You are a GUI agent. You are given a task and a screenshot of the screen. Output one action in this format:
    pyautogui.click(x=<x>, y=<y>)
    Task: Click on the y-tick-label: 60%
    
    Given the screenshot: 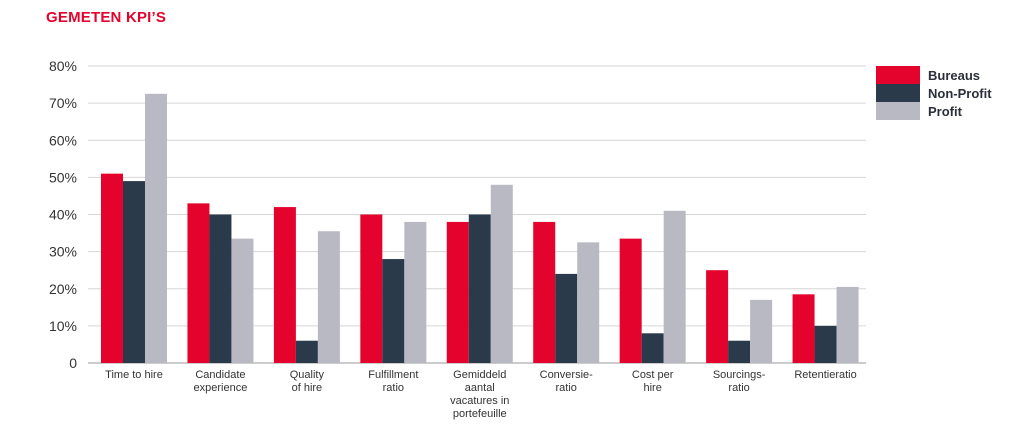 What is the action you would take?
    pyautogui.click(x=63, y=140)
    